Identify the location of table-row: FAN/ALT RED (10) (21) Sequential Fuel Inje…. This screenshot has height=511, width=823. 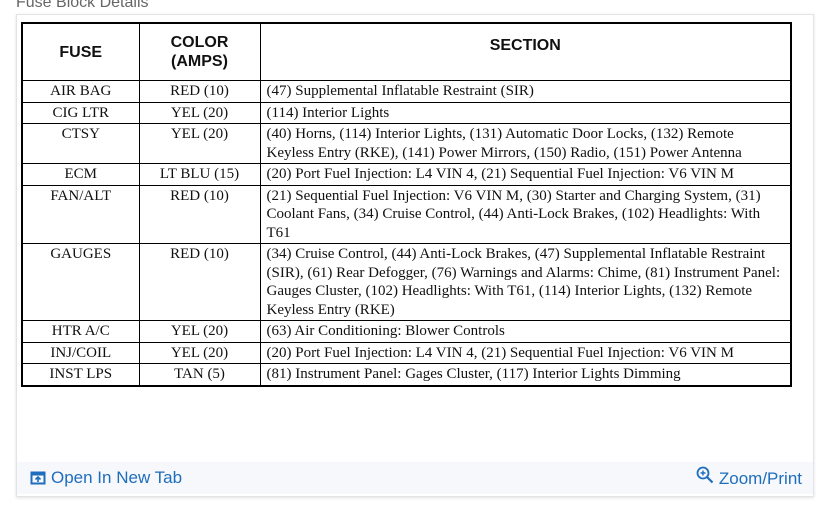
(406, 214).